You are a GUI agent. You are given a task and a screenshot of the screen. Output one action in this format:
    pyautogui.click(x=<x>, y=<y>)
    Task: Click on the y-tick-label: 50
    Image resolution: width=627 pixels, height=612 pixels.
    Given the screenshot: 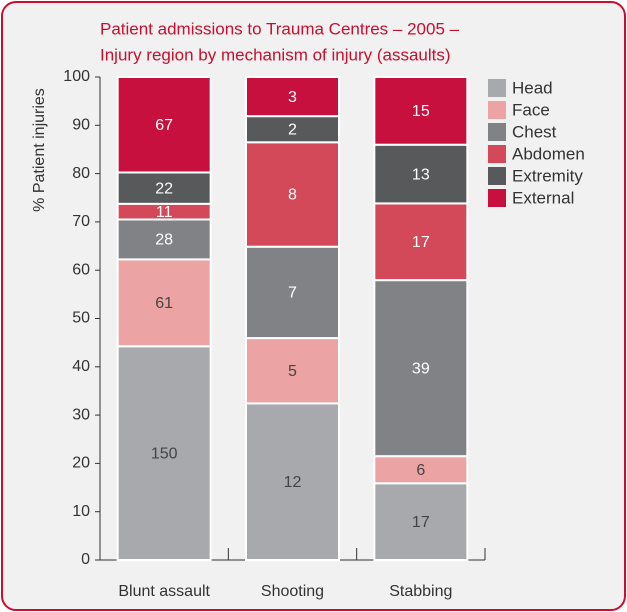 What is the action you would take?
    pyautogui.click(x=81, y=318)
    